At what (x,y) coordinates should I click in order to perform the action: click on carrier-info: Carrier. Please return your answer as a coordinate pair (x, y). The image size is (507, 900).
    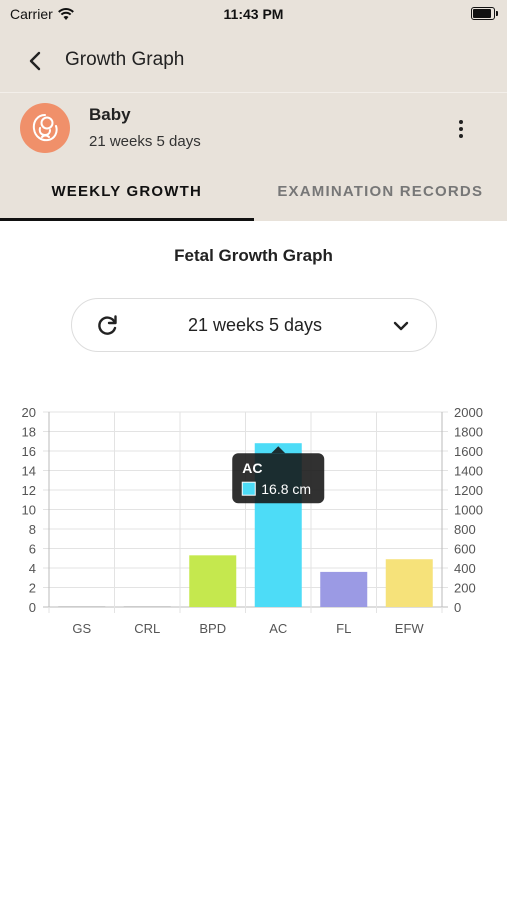
    Looking at the image, I should click on (42, 14).